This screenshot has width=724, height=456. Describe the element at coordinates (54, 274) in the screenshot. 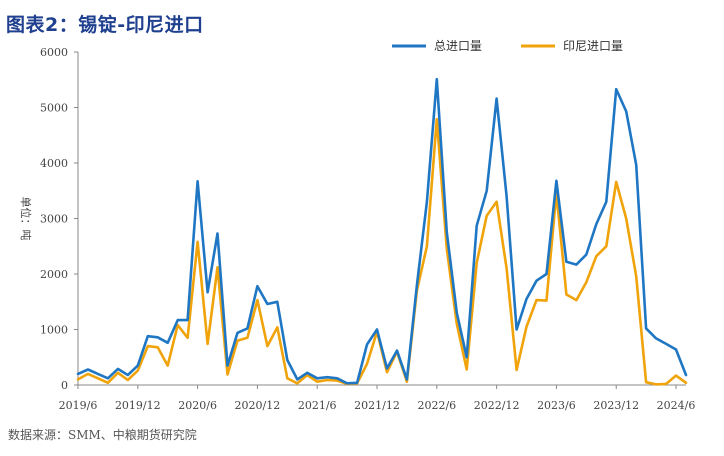

I see `y-tick-label: 2000` at that location.